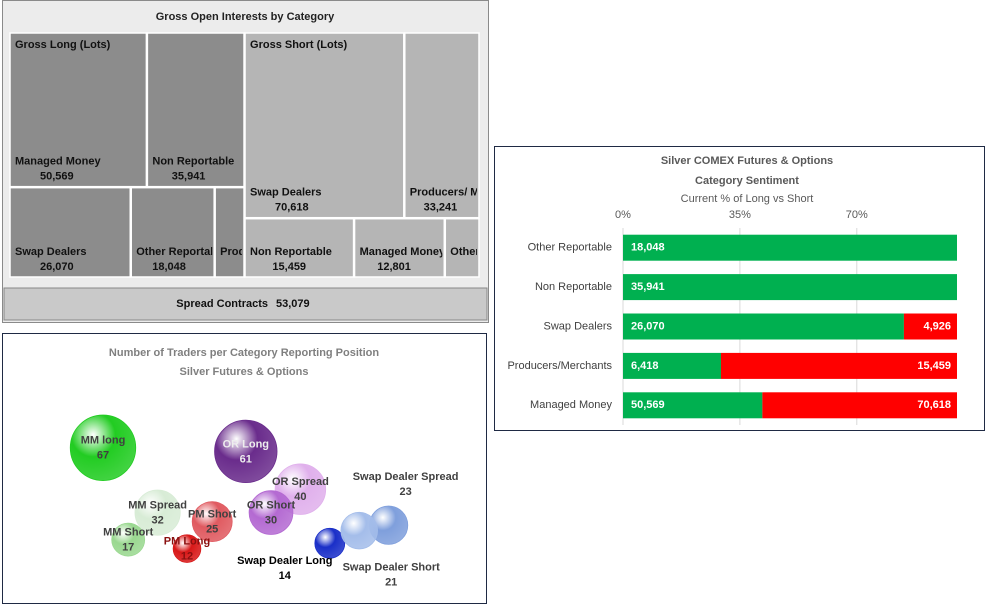  I want to click on bubble-label: Swap Dealer Spread, so click(406, 477).